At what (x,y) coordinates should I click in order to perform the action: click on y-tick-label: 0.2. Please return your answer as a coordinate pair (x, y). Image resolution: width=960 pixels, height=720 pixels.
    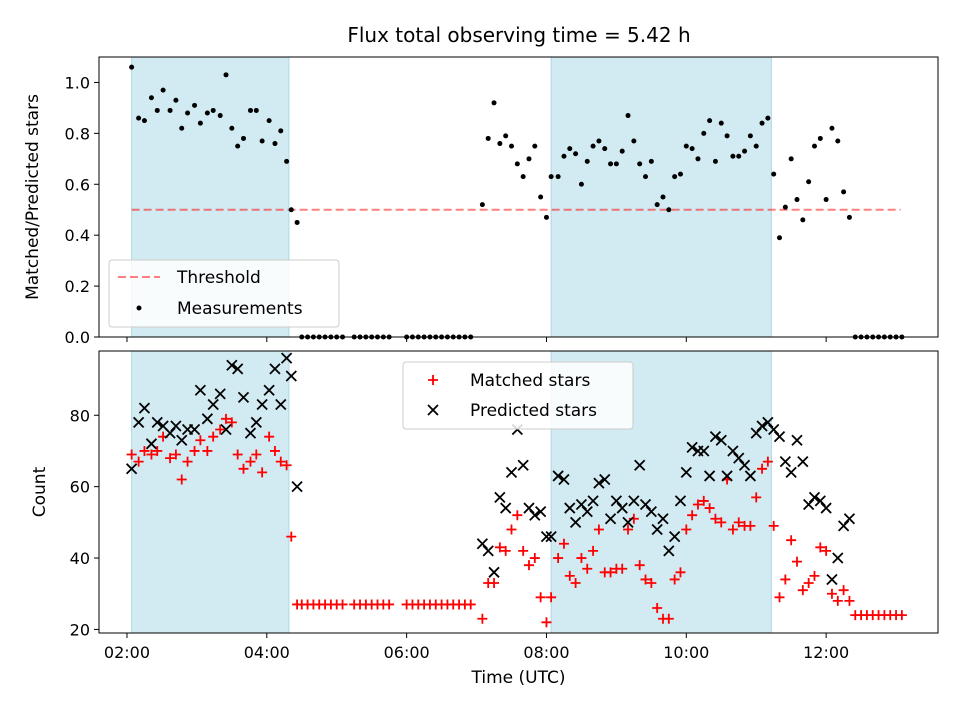
    Looking at the image, I should click on (77, 286).